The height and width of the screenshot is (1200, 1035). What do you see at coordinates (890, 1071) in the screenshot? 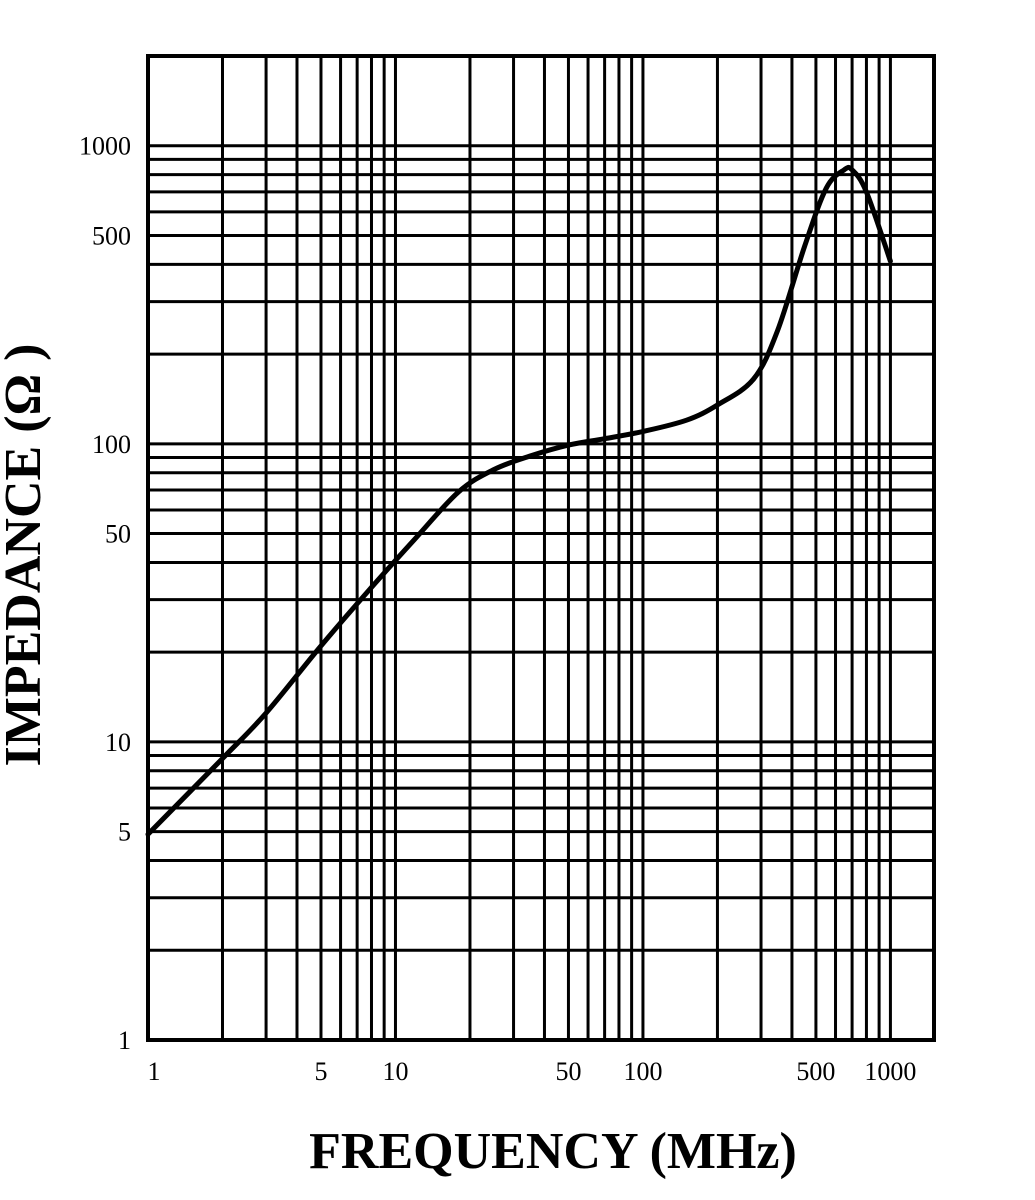
I see `x-tick-label: 1000` at bounding box center [890, 1071].